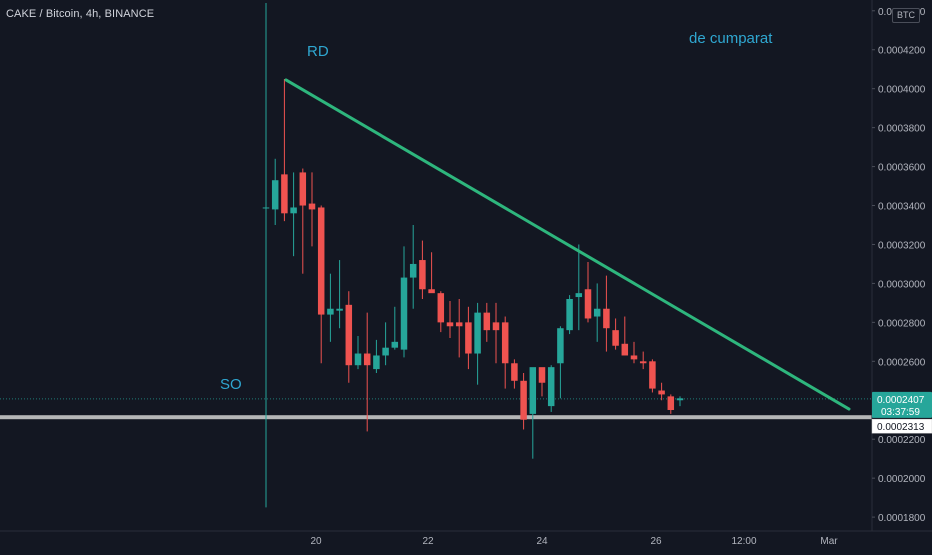 Image resolution: width=932 pixels, height=555 pixels. What do you see at coordinates (906, 15) in the screenshot?
I see `currency-unit-badge: BTC` at bounding box center [906, 15].